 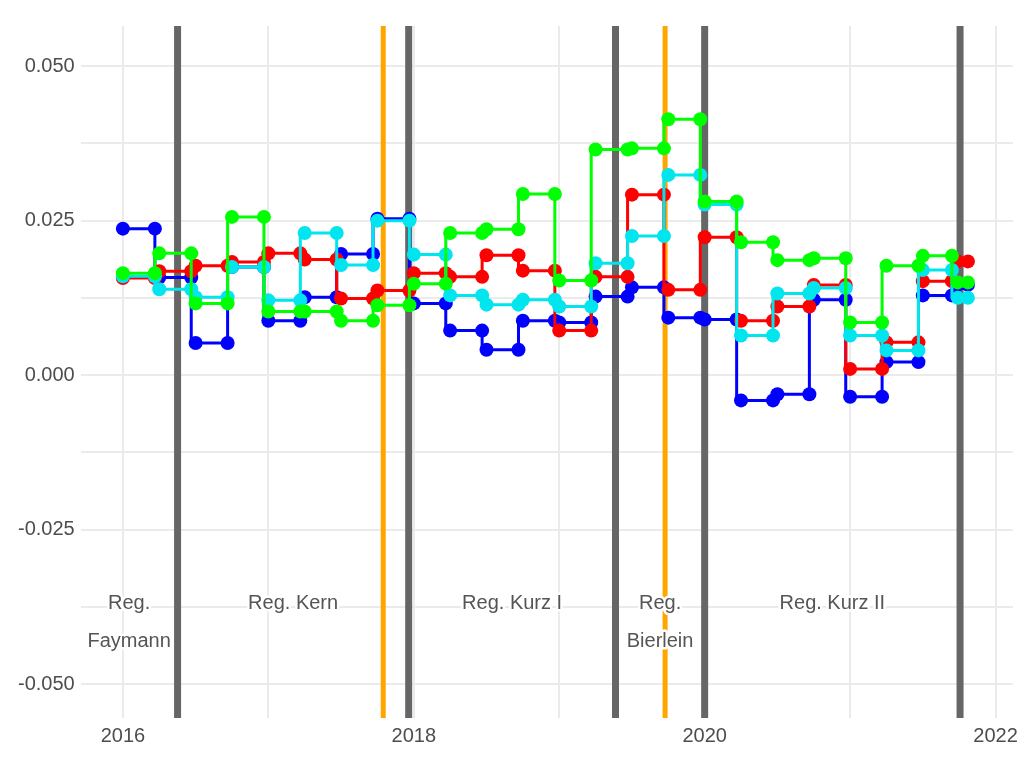 What do you see at coordinates (293, 601) in the screenshot?
I see `annotation: Reg. Kern` at bounding box center [293, 601].